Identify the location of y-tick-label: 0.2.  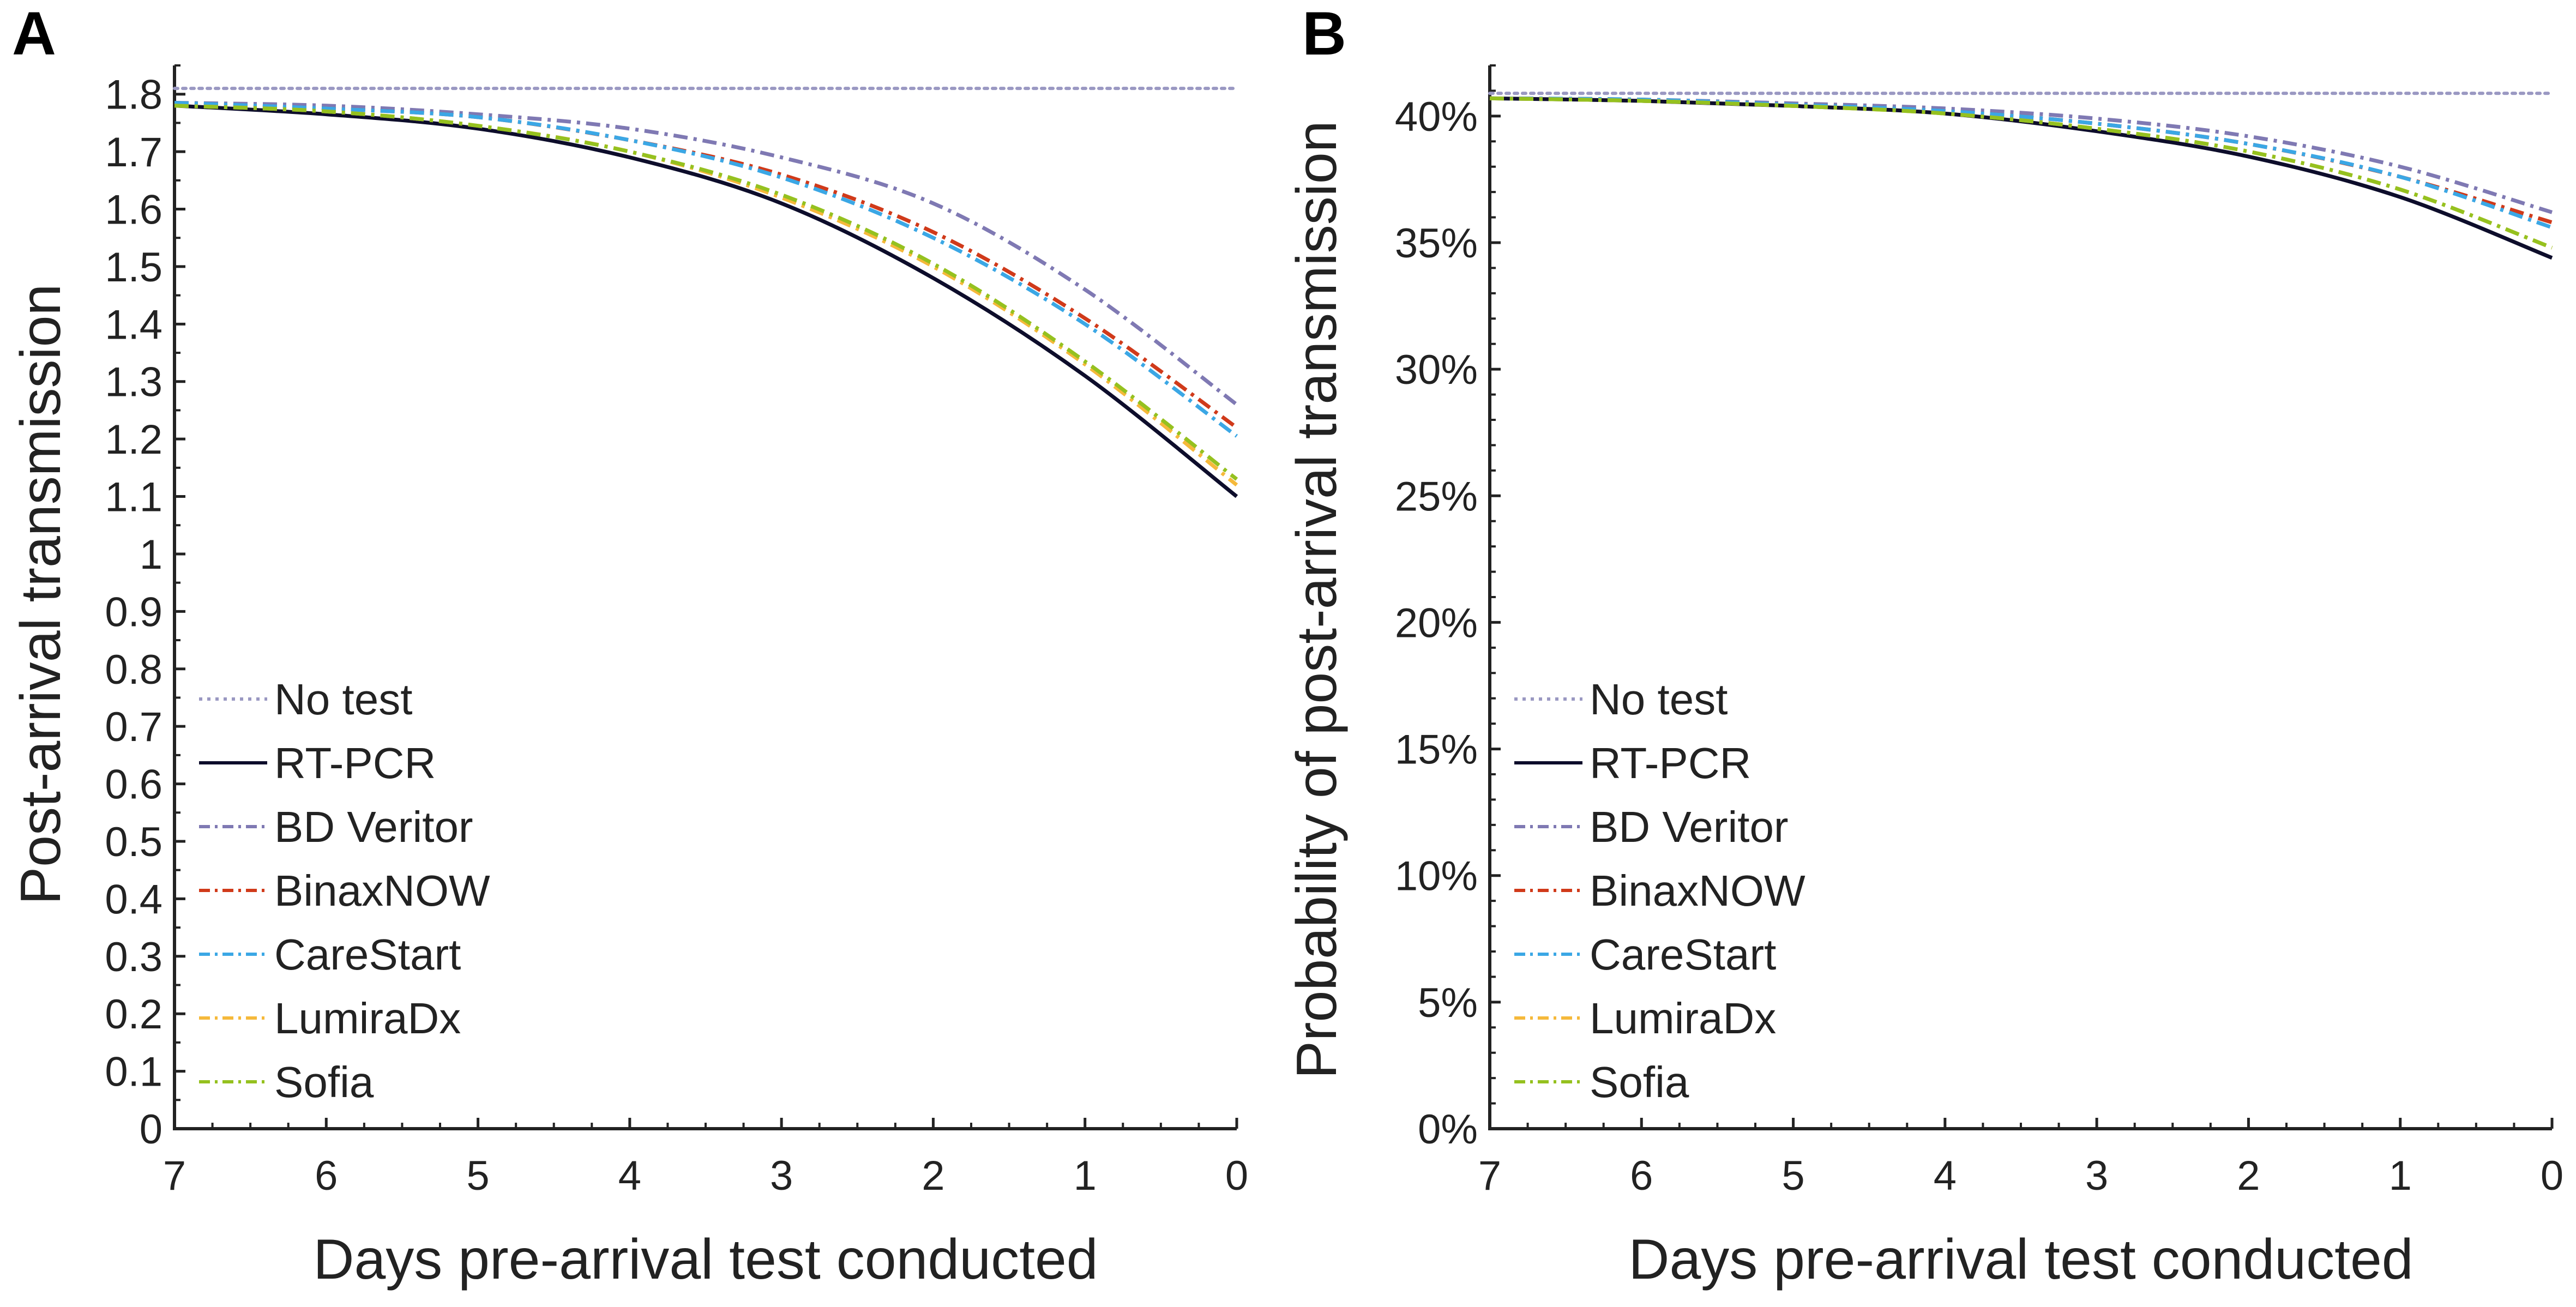
(133, 1014).